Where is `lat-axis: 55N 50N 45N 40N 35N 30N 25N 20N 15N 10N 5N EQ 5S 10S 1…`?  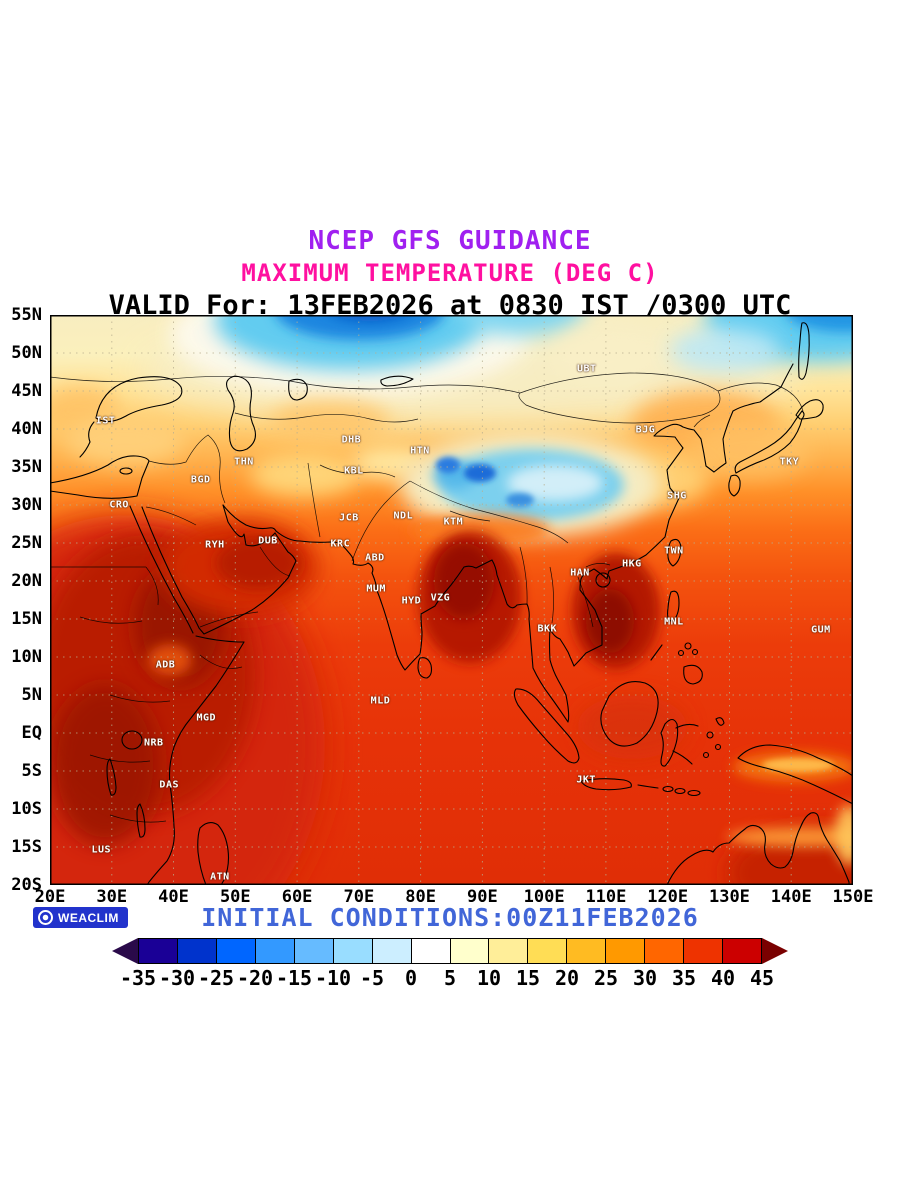 lat-axis: 55N 50N 45N 40N 35N 30N 25N 20N 15N 10N 5N EQ 5S 10S 1… is located at coordinates (22, 600).